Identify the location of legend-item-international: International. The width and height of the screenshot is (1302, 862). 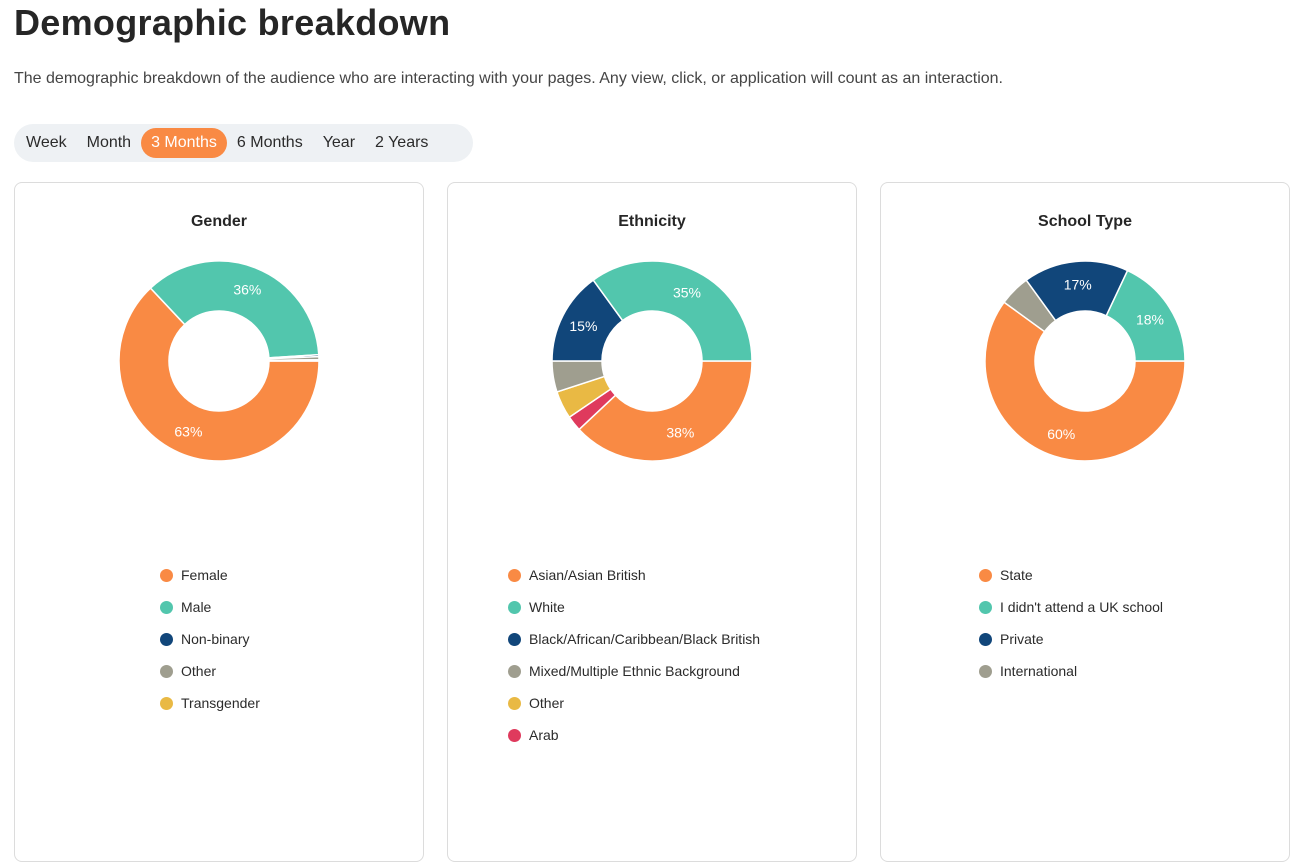
(1071, 671).